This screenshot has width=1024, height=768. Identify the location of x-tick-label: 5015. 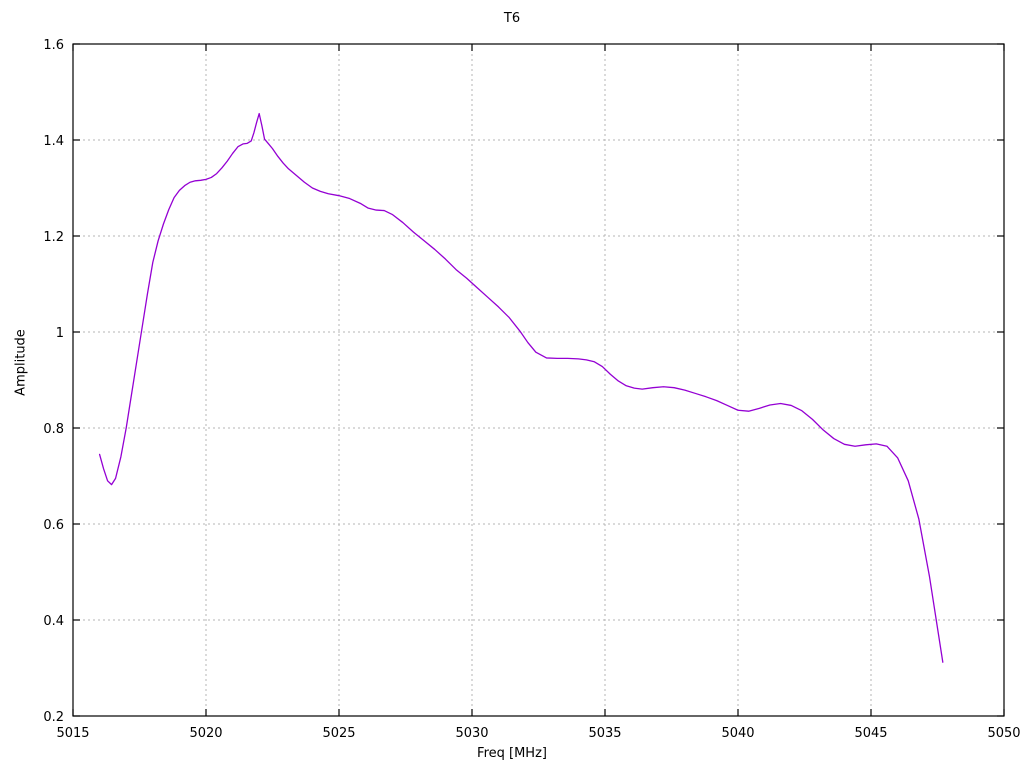
(72, 733).